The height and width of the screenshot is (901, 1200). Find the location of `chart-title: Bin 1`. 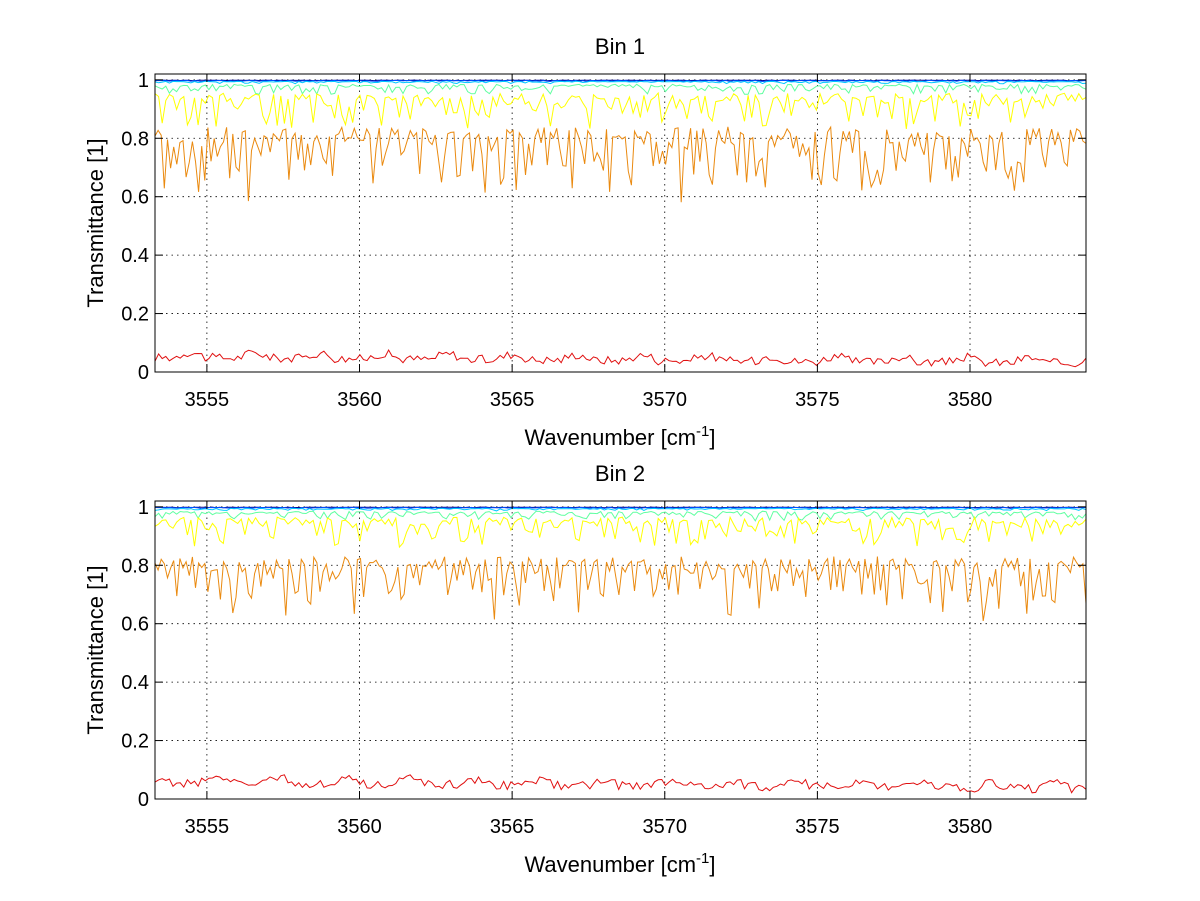

chart-title: Bin 1 is located at coordinates (620, 46).